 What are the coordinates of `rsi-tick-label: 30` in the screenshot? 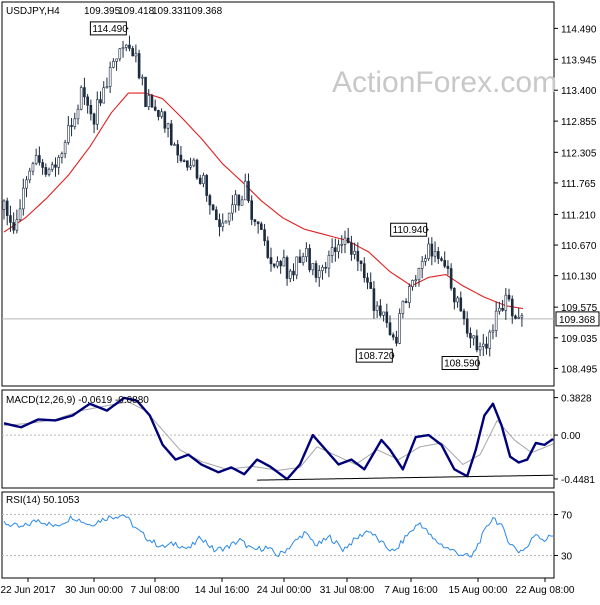 It's located at (567, 557).